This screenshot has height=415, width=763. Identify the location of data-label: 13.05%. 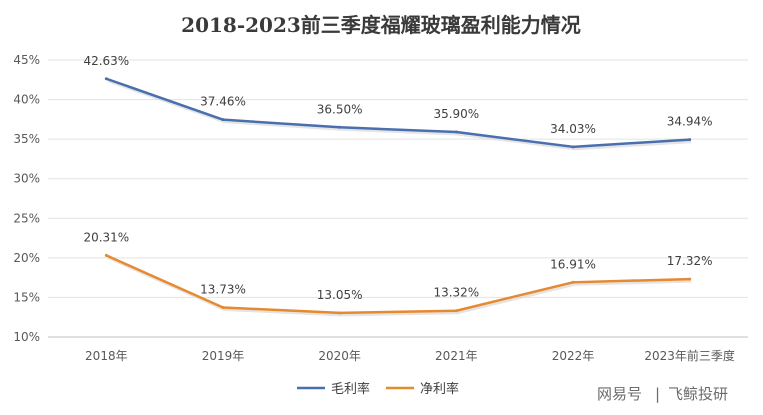
(340, 295).